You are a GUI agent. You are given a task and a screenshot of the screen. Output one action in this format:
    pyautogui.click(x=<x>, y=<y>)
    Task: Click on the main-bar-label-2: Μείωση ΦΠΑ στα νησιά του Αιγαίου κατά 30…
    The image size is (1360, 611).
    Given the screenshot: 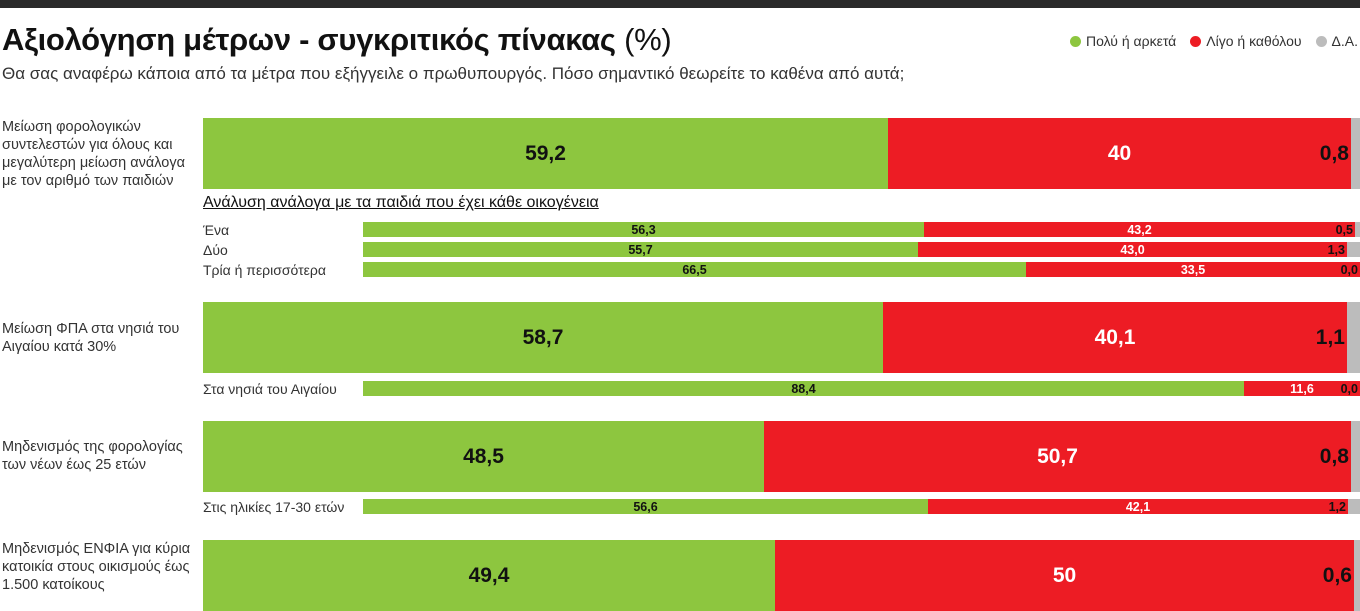 What is the action you would take?
    pyautogui.click(x=91, y=338)
    